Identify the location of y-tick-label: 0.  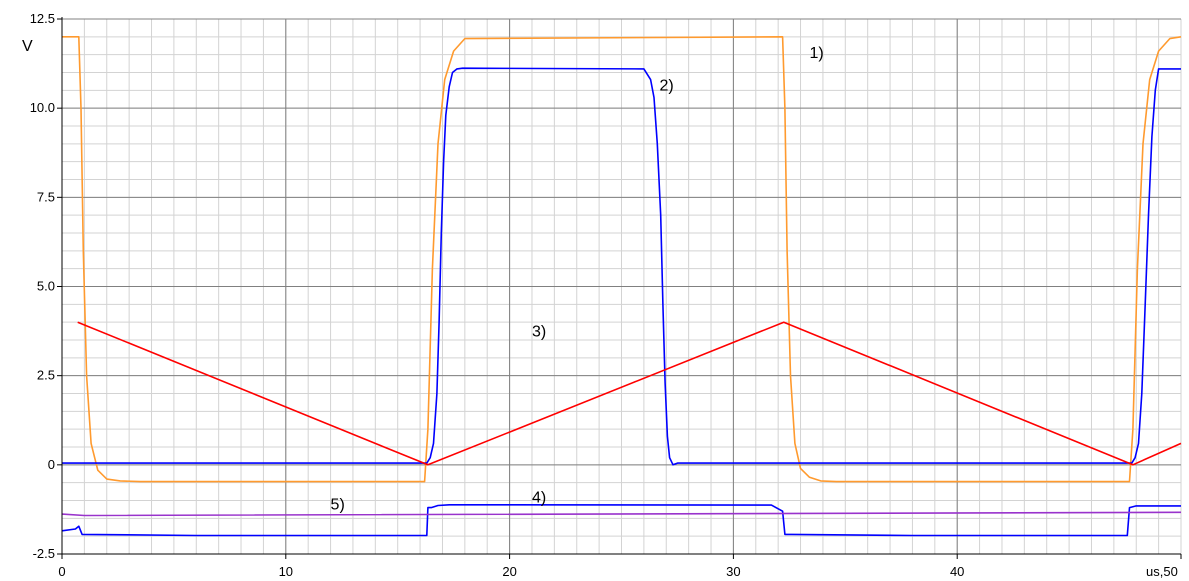
(51, 464).